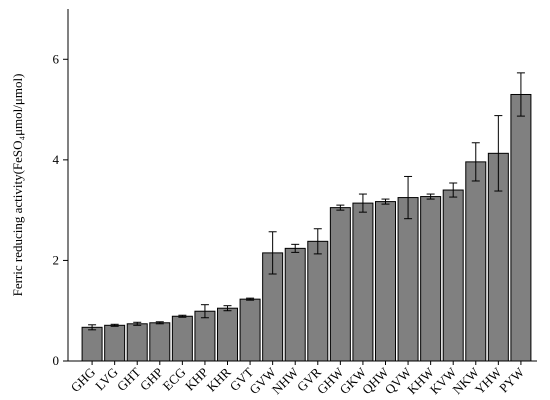  What do you see at coordinates (56, 159) in the screenshot?
I see `y-tick-label: 4` at bounding box center [56, 159].